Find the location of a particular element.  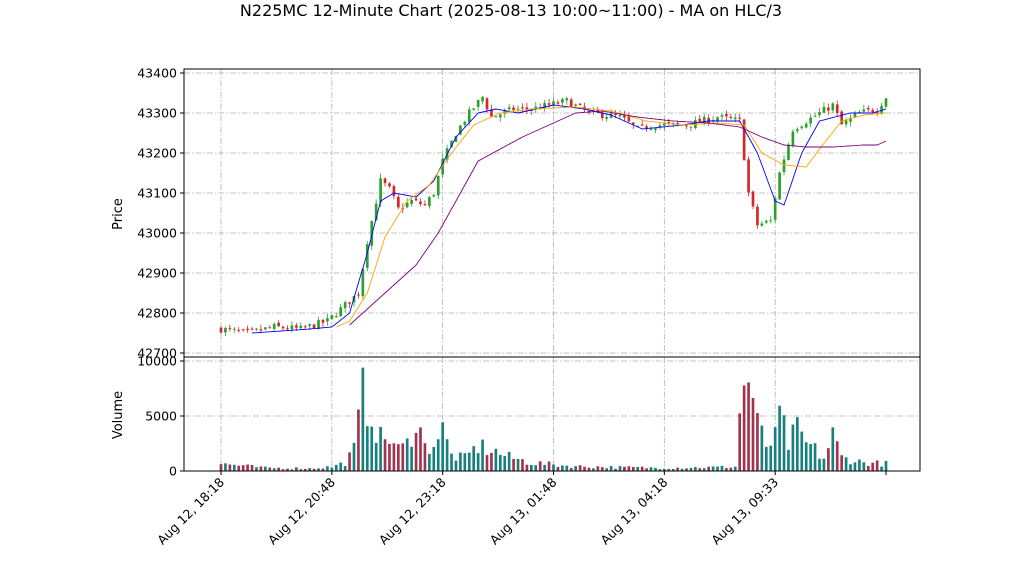

price-tick-label: 42800 is located at coordinates (157, 313).